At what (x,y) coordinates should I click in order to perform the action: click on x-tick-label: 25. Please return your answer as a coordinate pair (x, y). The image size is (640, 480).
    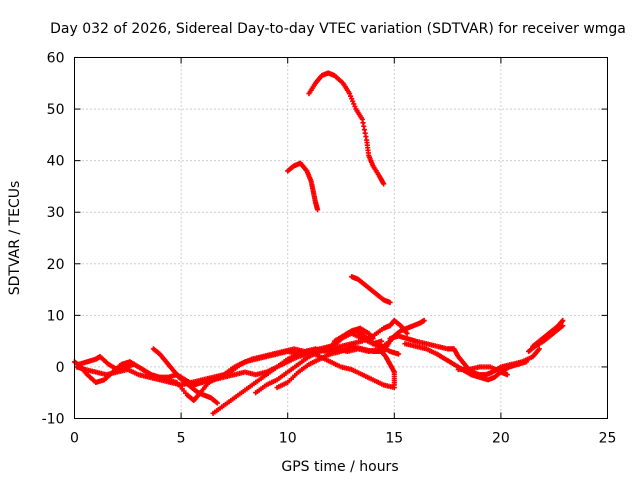
    Looking at the image, I should click on (608, 439).